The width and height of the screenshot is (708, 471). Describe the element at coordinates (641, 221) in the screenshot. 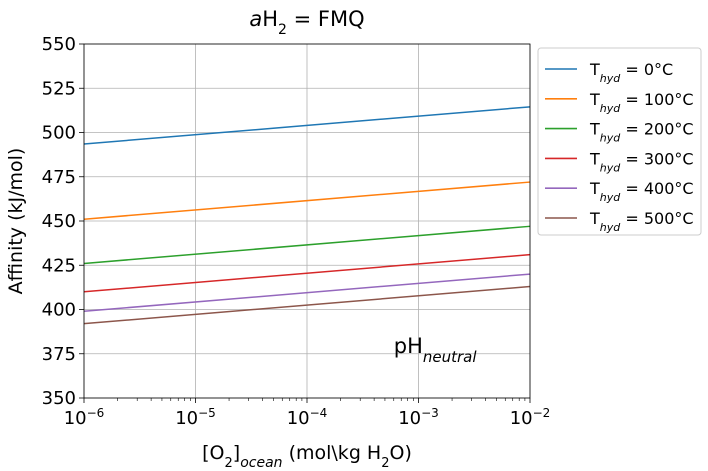

I see `legend-label-5: Thyd = 500°C` at that location.